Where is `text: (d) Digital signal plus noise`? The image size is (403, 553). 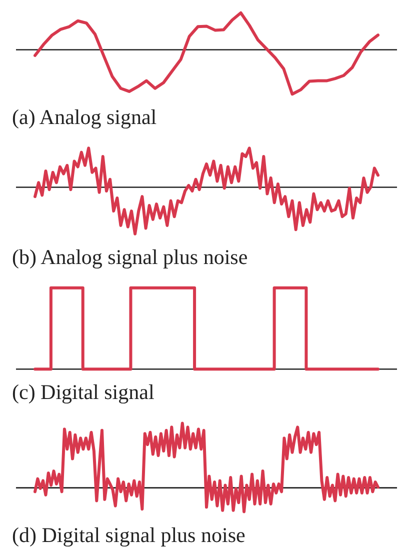
text: (d) Digital signal plus noise is located at coordinates (128, 536).